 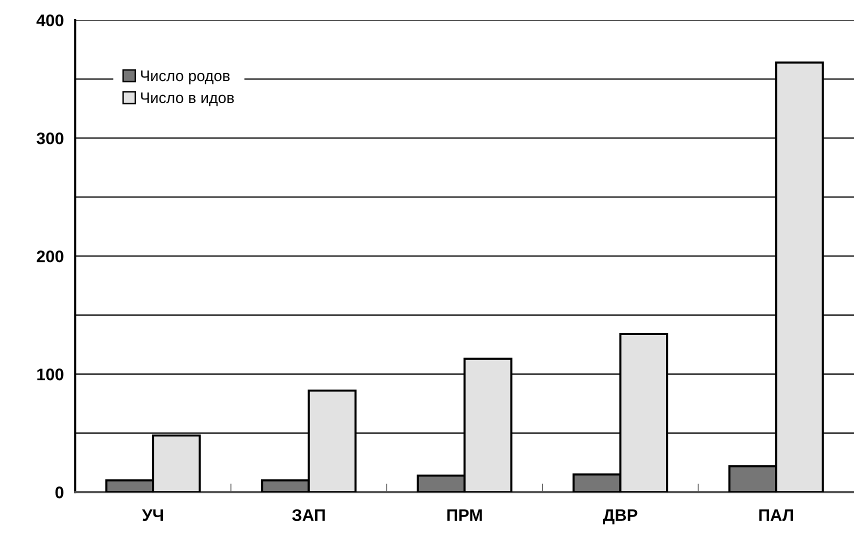 What do you see at coordinates (152, 515) in the screenshot?
I see `x-tick-label: УЧ` at bounding box center [152, 515].